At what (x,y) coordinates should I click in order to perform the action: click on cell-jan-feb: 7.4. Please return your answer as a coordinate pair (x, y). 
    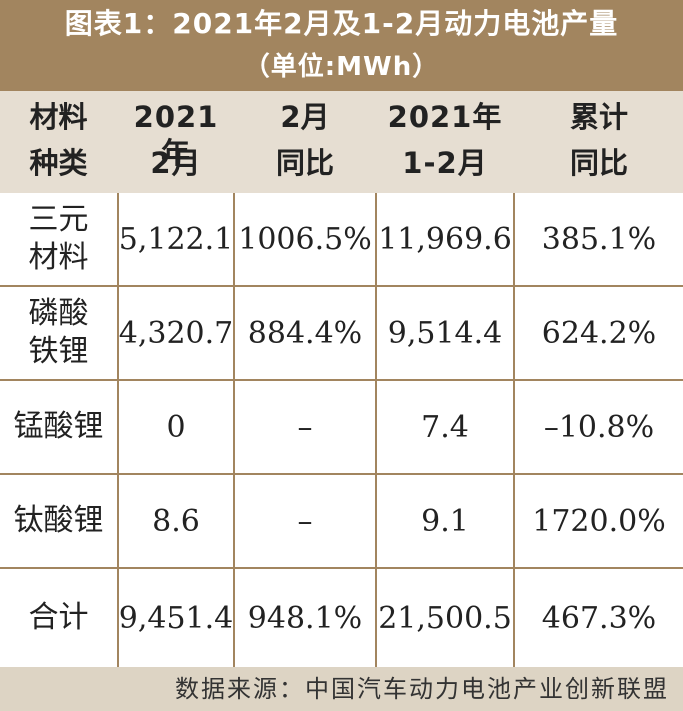
    Looking at the image, I should click on (445, 427).